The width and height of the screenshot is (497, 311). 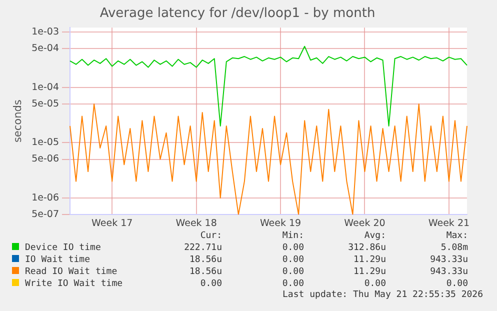 I want to click on y-tick-label: 5e-04, so click(x=46, y=48).